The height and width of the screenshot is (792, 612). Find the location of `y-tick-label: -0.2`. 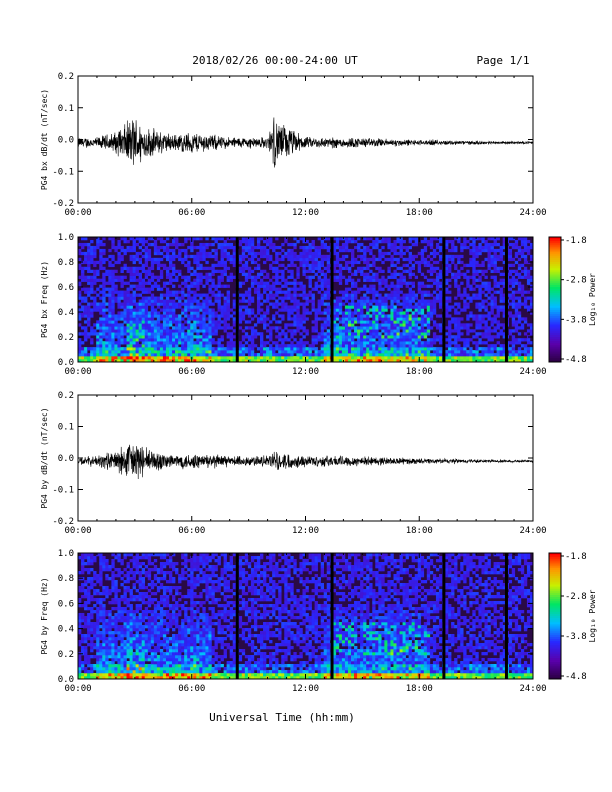

y-tick-label: -0.2 is located at coordinates (63, 522).